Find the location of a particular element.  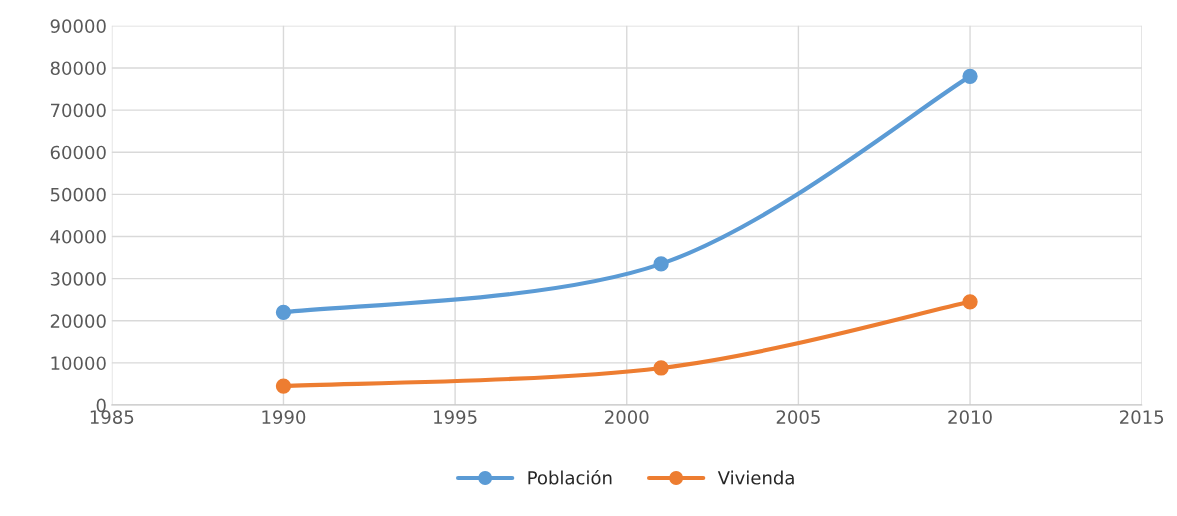

legend-label: Población is located at coordinates (570, 477).